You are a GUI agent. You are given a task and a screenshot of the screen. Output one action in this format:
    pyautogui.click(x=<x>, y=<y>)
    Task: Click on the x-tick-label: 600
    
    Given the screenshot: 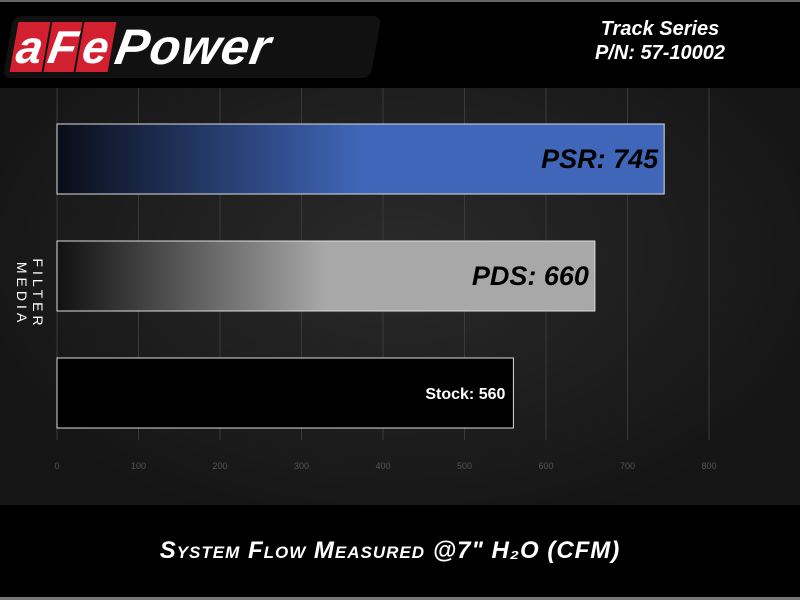 What is the action you would take?
    pyautogui.click(x=545, y=466)
    